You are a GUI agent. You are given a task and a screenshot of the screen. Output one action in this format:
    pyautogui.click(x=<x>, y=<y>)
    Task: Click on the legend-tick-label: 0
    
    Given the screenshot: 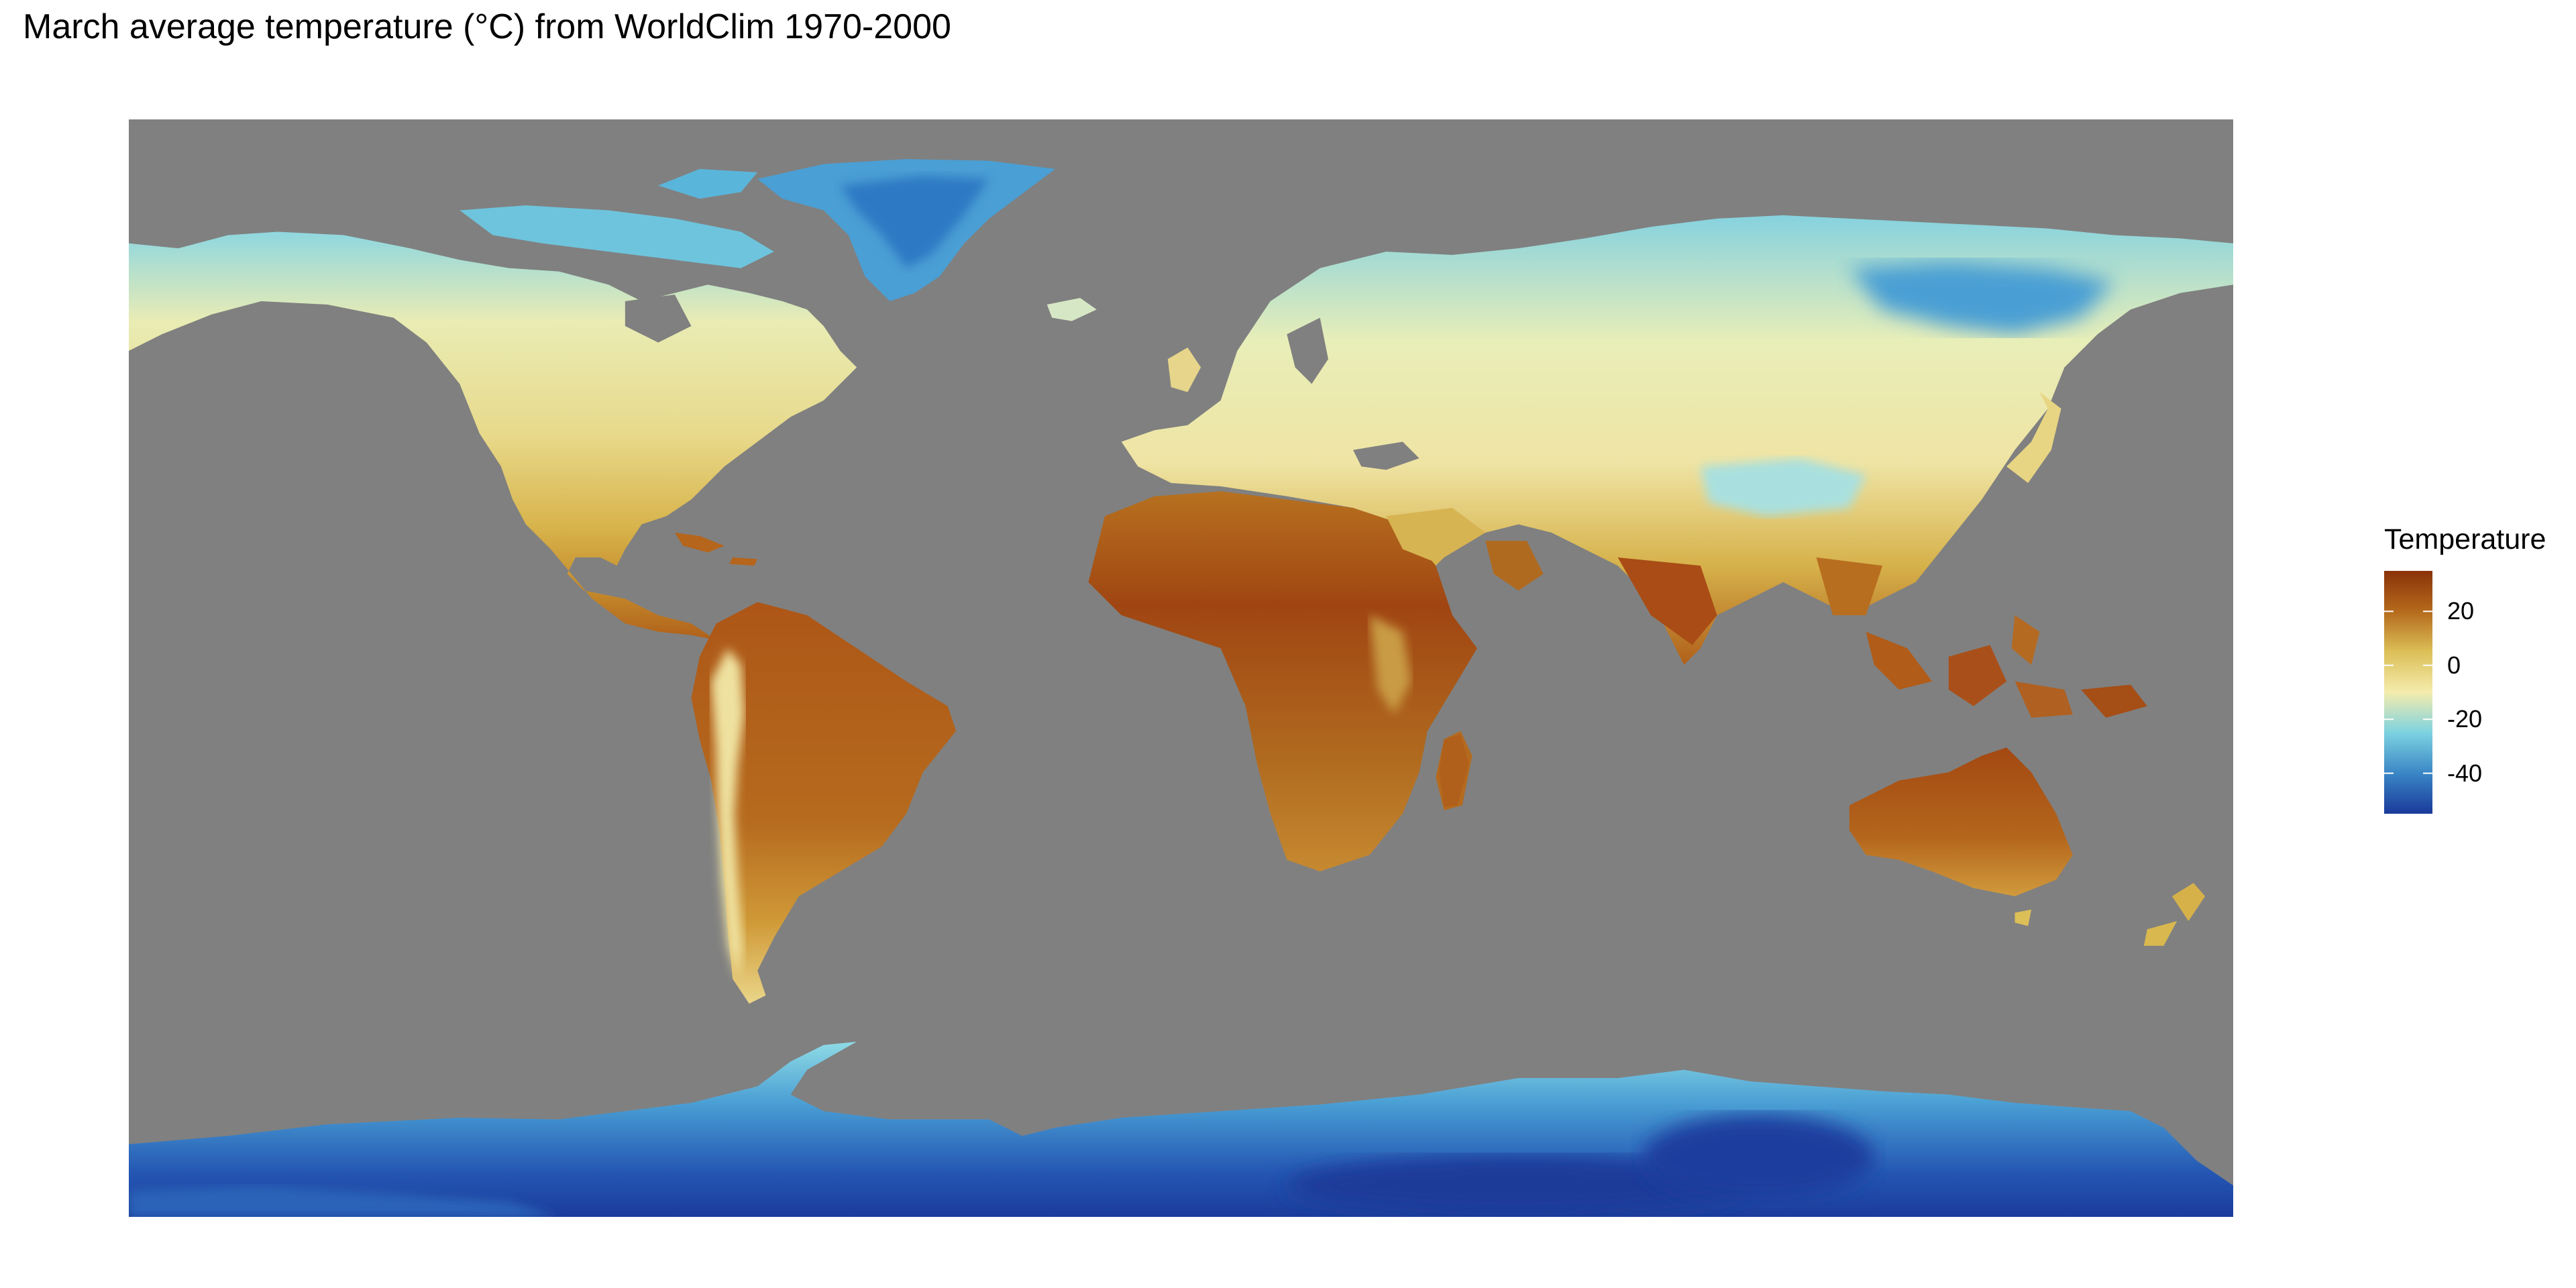 What is the action you would take?
    pyautogui.click(x=2454, y=665)
    